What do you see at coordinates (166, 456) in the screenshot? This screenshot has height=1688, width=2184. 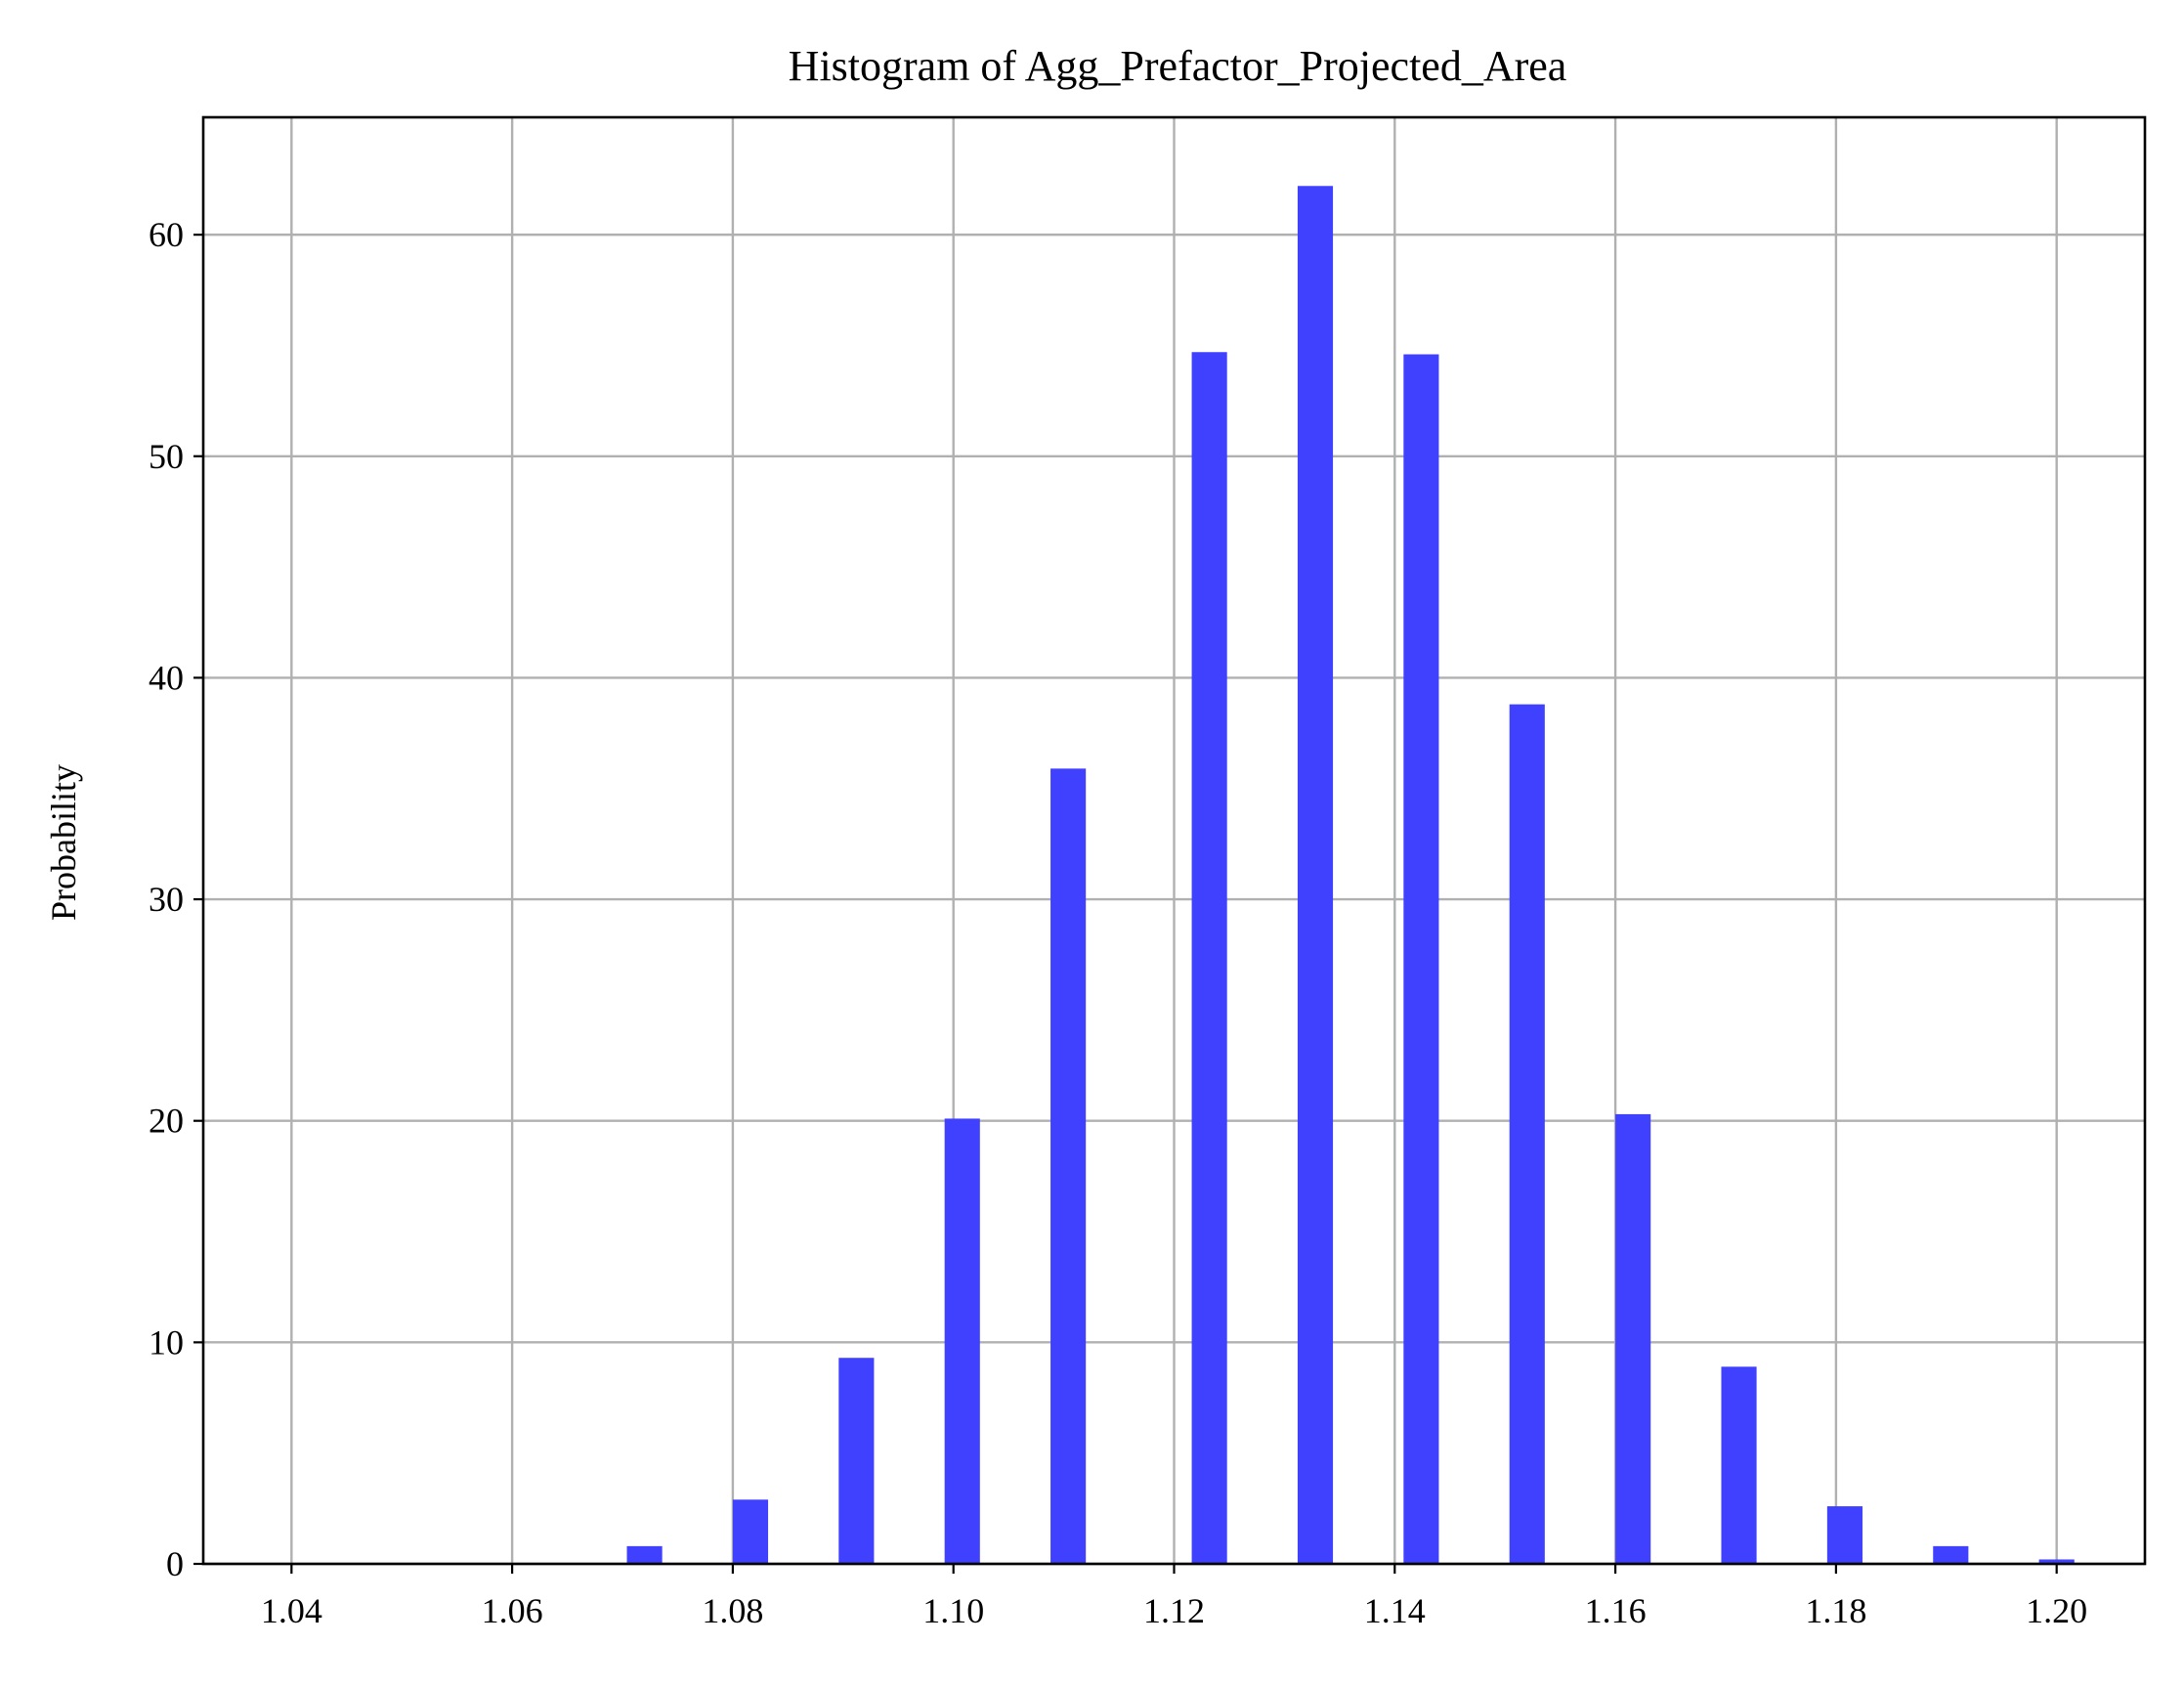 I see `y-tick-label: 50` at bounding box center [166, 456].